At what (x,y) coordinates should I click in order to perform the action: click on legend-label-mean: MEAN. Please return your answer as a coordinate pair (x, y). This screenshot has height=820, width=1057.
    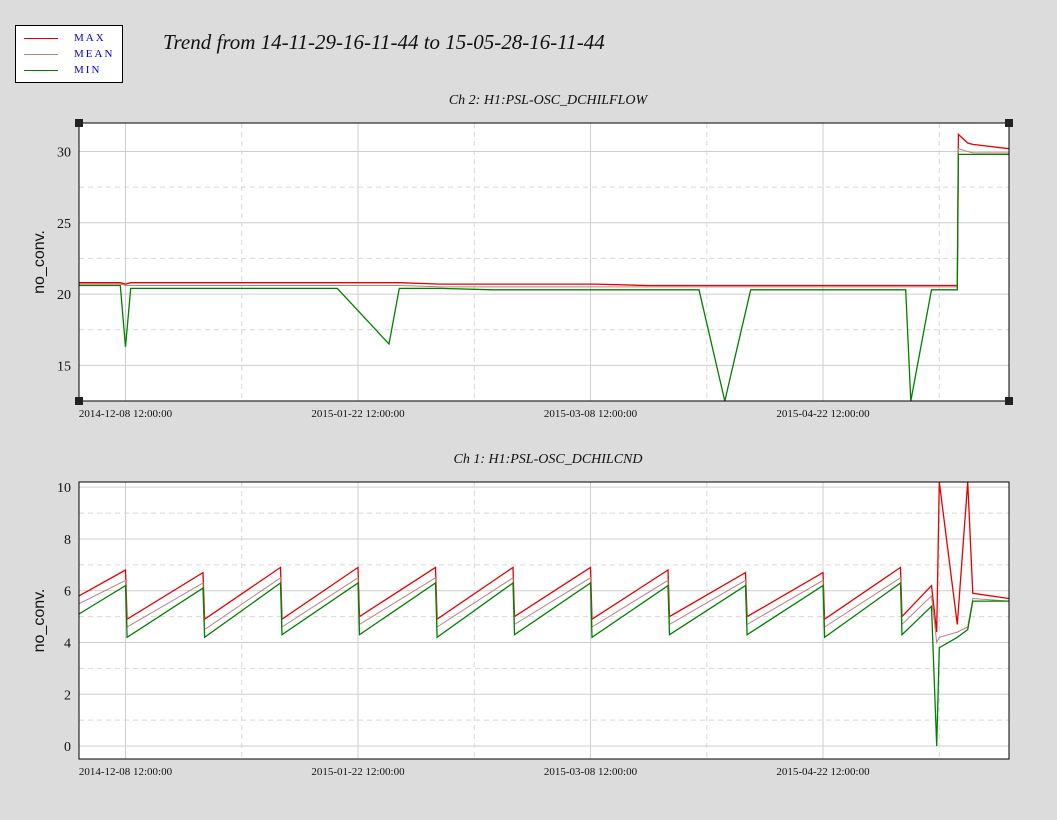
    Looking at the image, I should click on (94, 54).